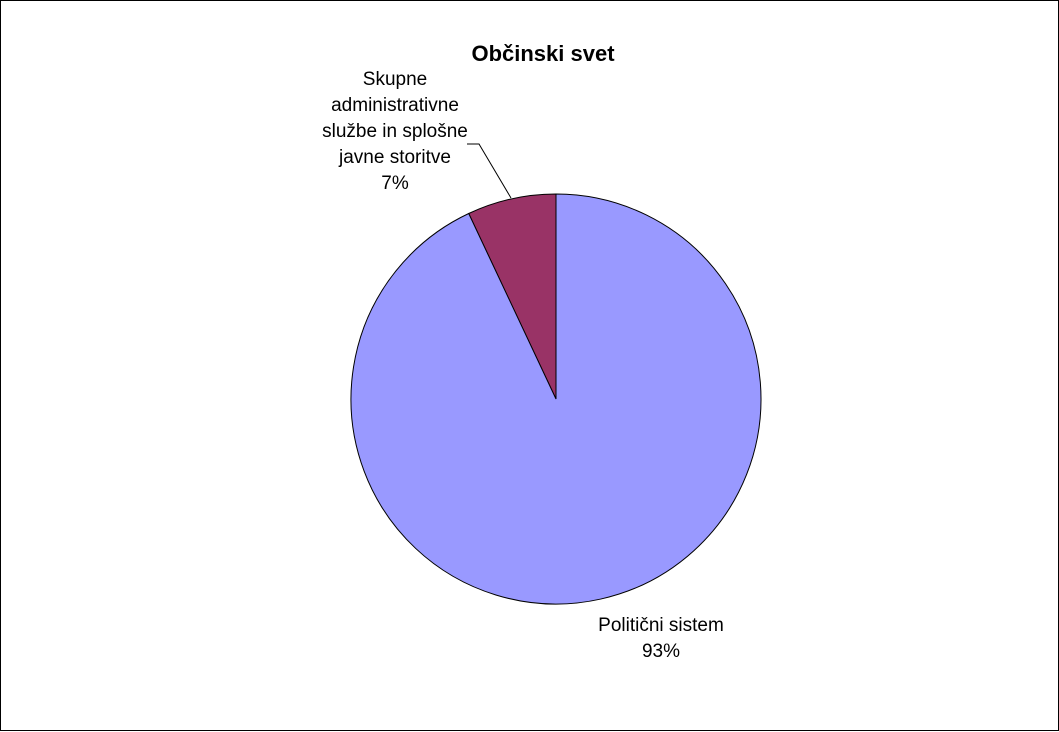  I want to click on chart-title: Občinski svet, so click(543, 53).